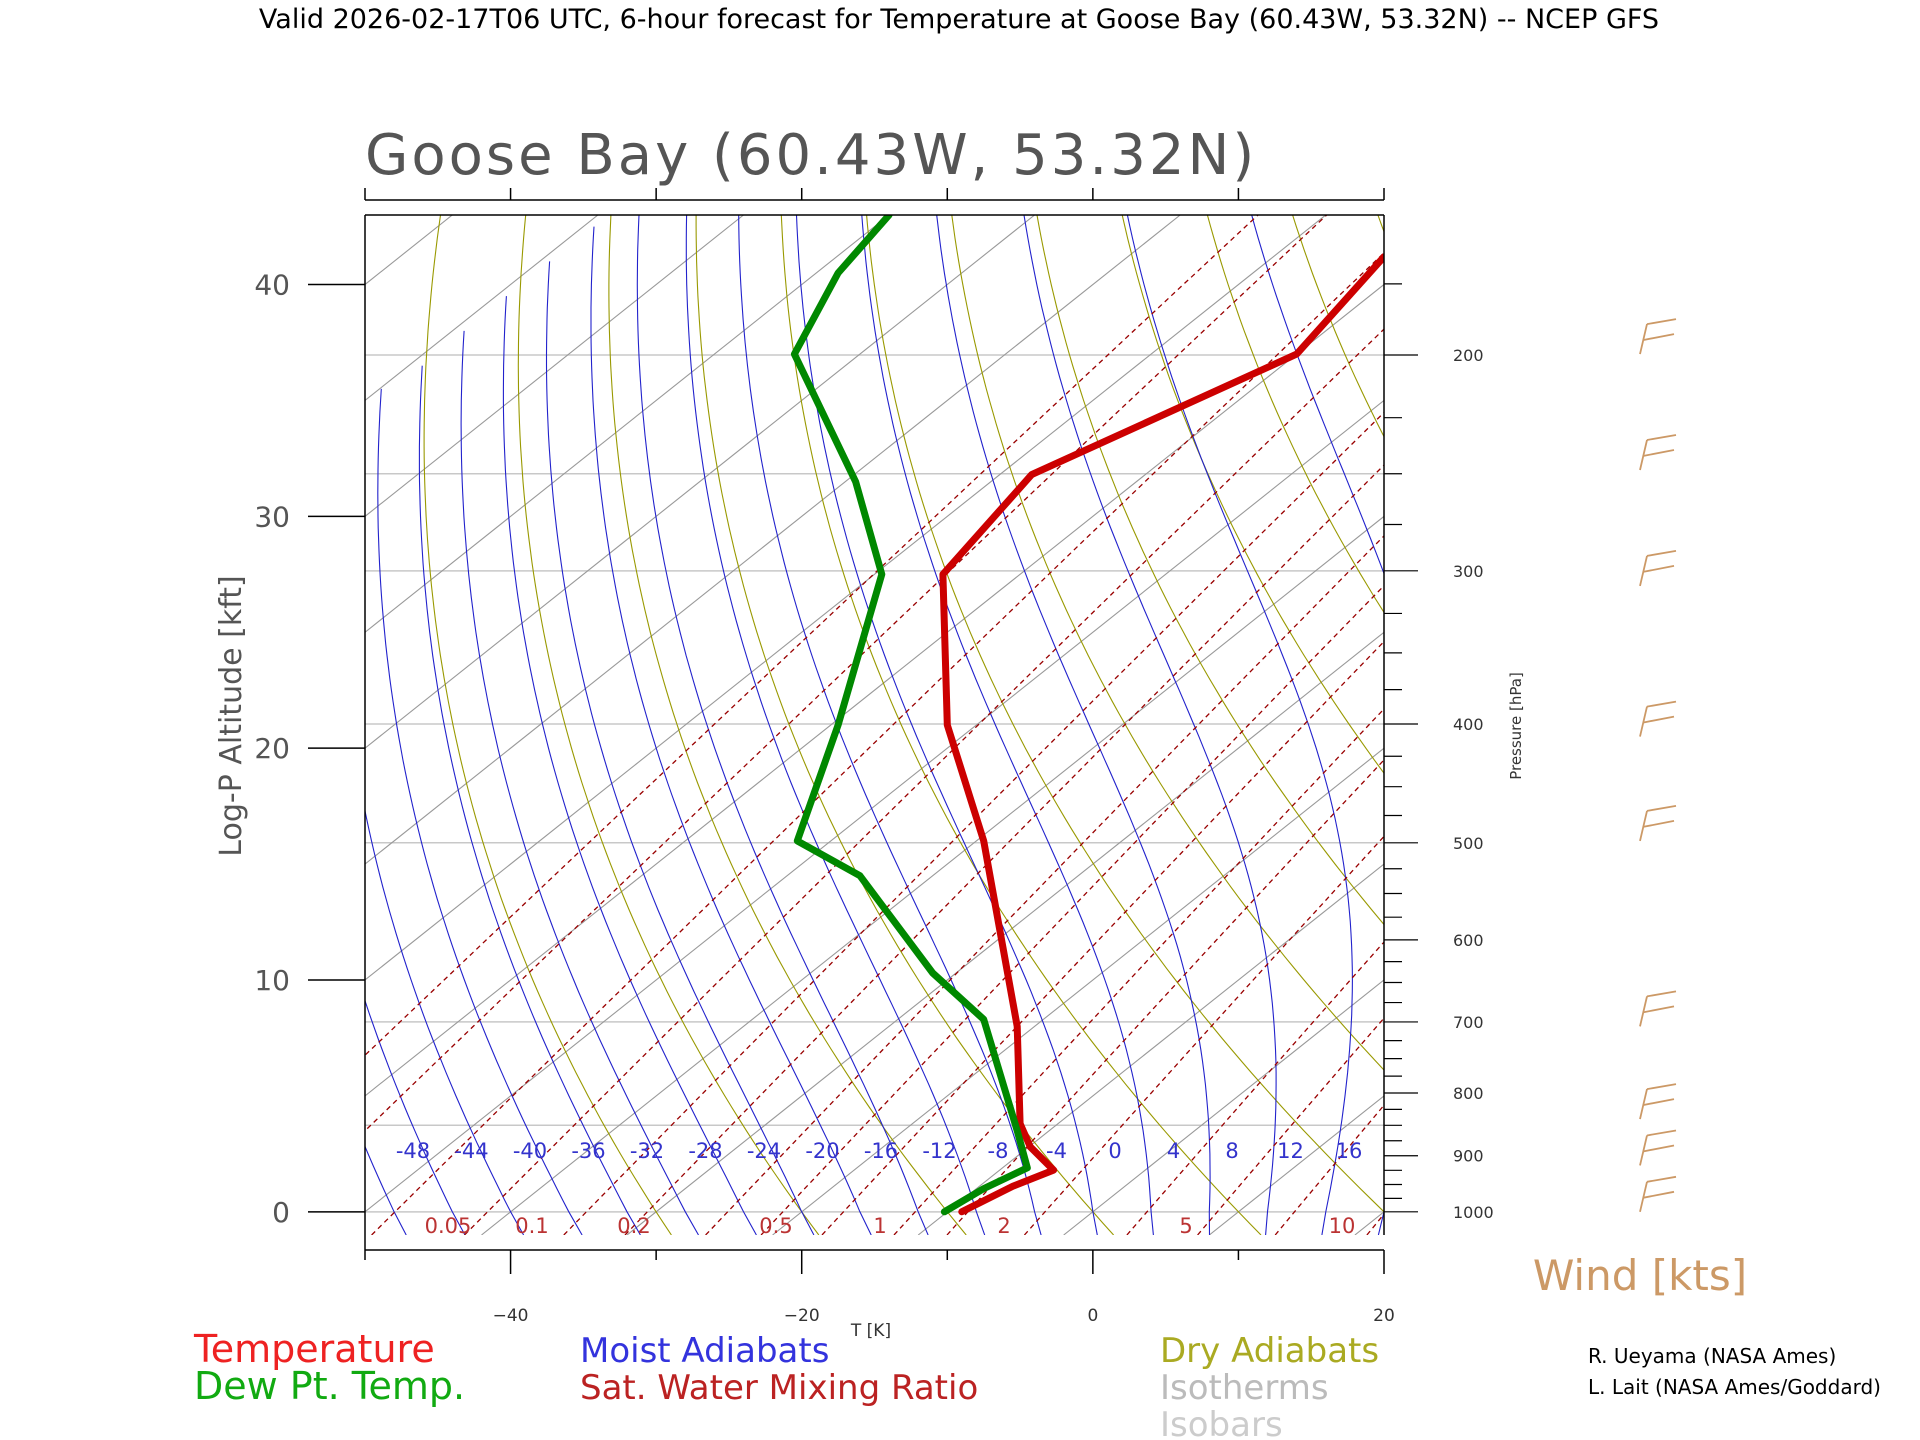 This screenshot has height=1440, width=1920. Describe the element at coordinates (1185, 1226) in the screenshot. I see `mixing-ratio-label: 5` at that location.